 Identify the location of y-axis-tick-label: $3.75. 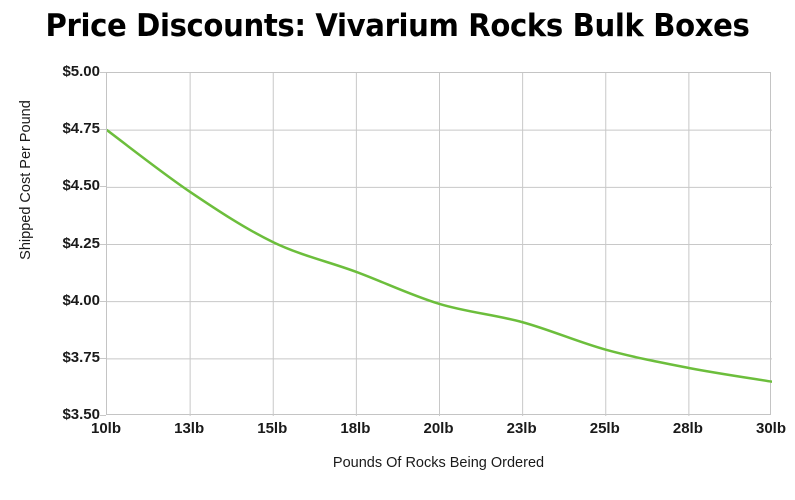
(81, 357).